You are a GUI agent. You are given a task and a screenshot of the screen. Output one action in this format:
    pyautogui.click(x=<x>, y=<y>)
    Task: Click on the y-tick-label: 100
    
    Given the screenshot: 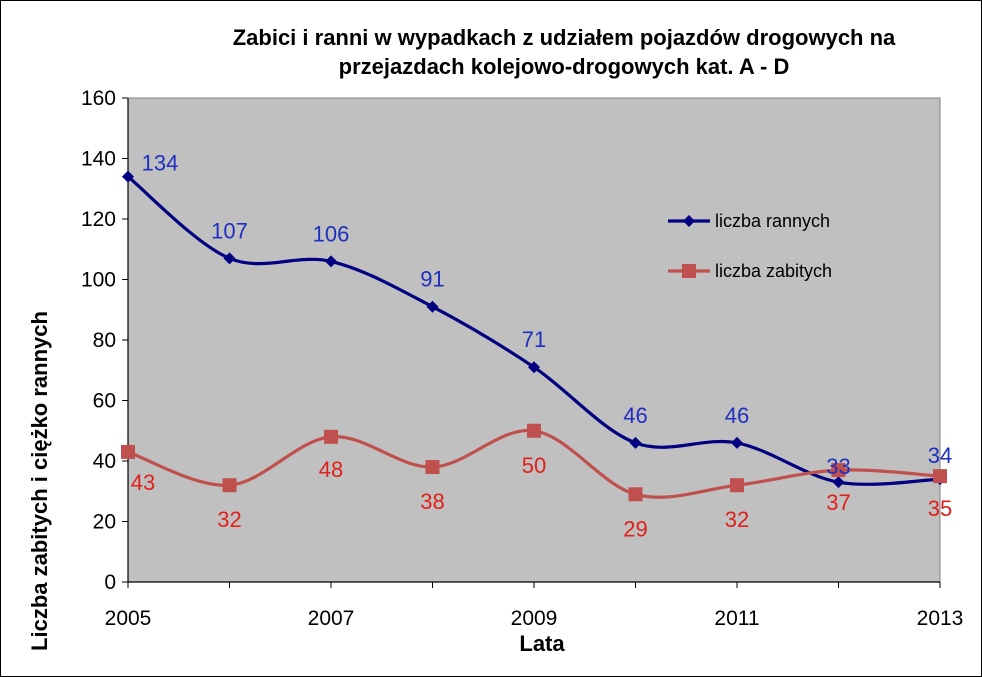 What is the action you would take?
    pyautogui.click(x=98, y=280)
    